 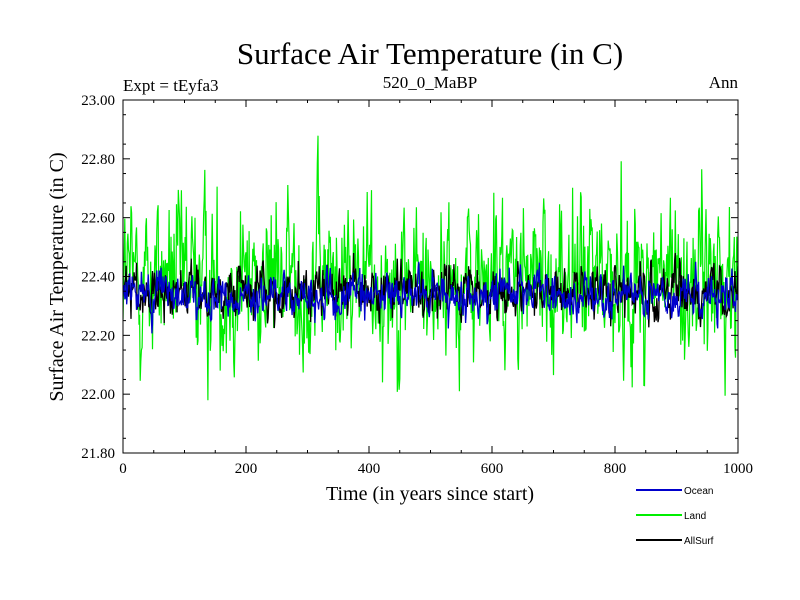 I want to click on y-tick-label: 22.60, so click(x=98, y=219).